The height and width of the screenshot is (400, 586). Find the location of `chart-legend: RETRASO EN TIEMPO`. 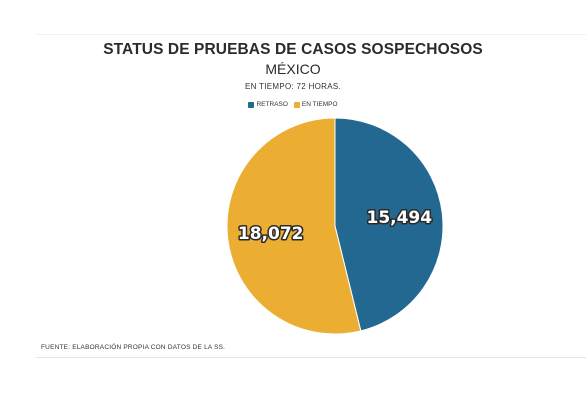

chart-legend: RETRASO EN TIEMPO is located at coordinates (293, 104).